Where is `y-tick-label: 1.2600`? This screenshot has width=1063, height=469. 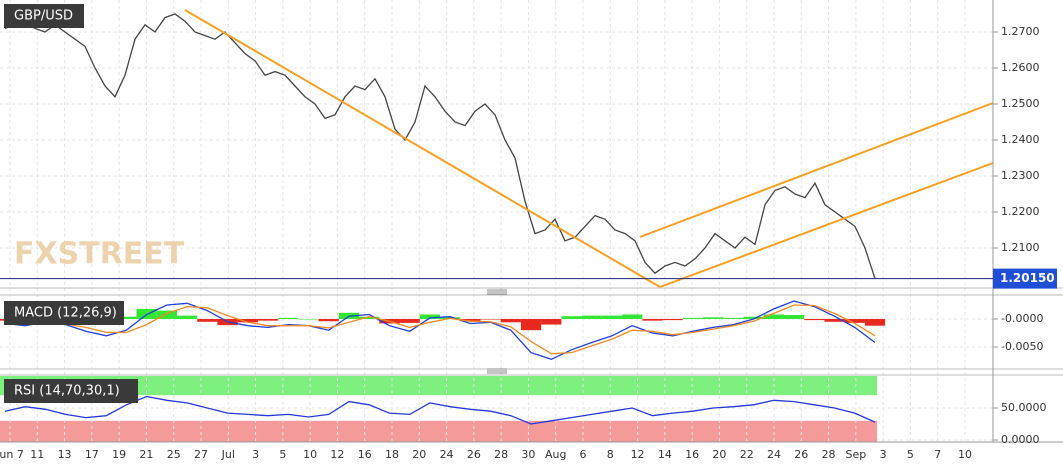 y-tick-label: 1.2600 is located at coordinates (1020, 67).